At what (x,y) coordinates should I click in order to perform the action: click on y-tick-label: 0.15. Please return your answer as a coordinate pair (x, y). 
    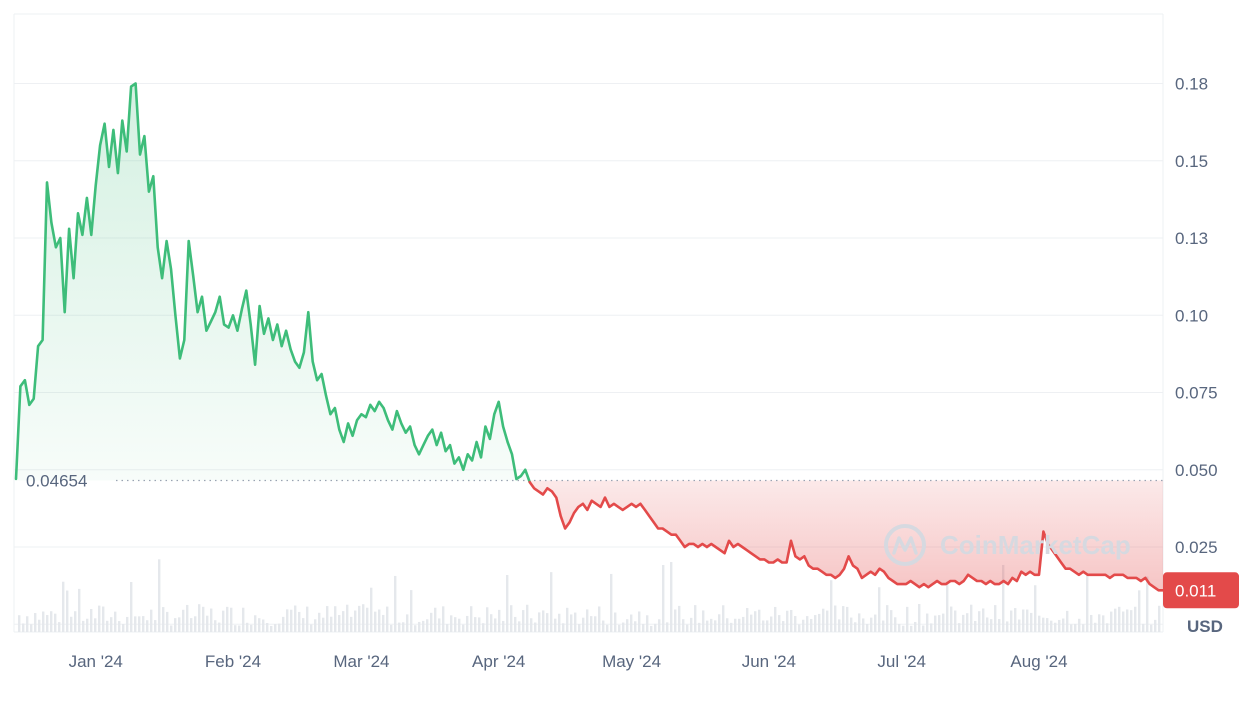
    Looking at the image, I should click on (1191, 161).